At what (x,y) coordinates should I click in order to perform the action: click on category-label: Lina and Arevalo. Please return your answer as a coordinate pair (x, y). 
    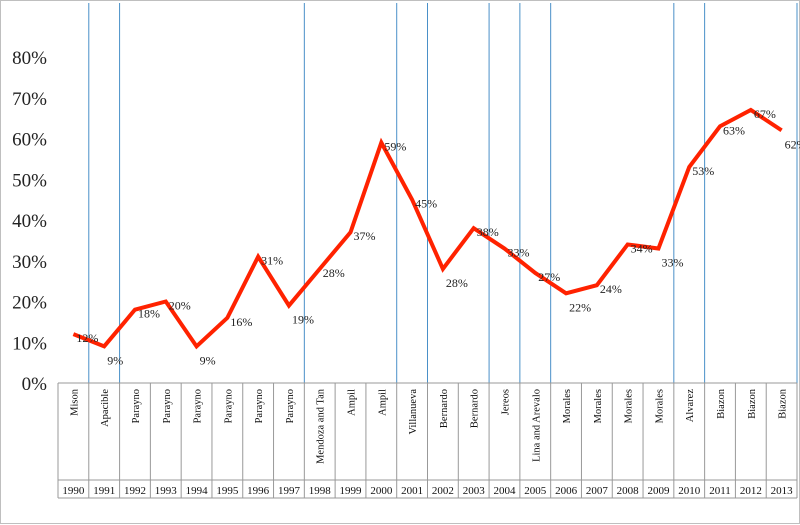
    Looking at the image, I should click on (536, 425).